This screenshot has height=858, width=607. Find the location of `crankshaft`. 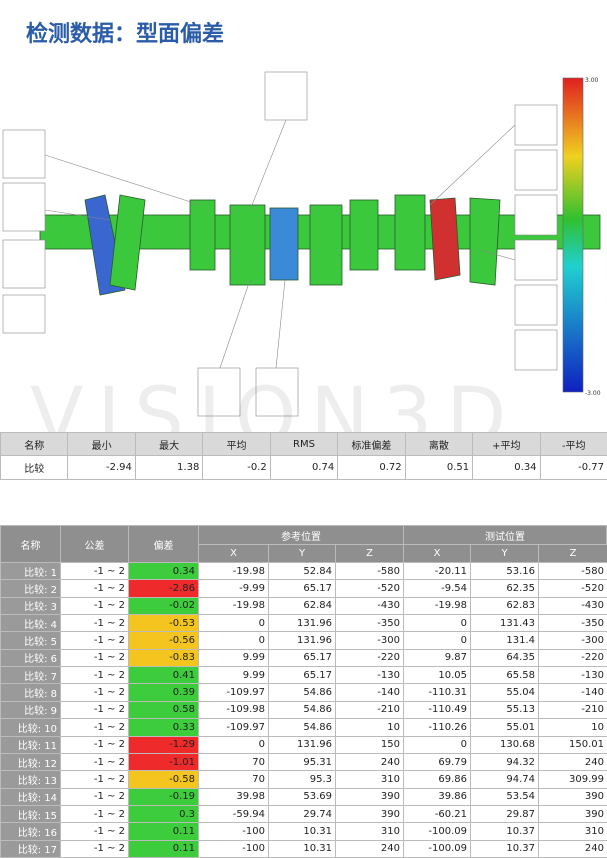

crankshaft is located at coordinates (320, 245).